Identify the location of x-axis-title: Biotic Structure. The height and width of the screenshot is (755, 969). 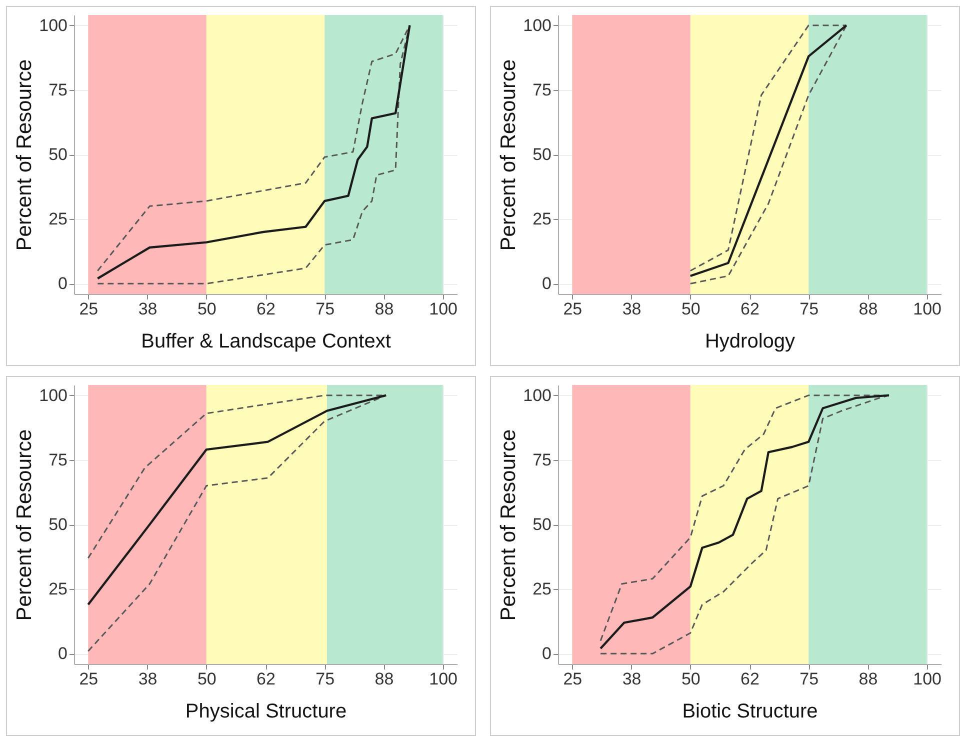
(750, 711).